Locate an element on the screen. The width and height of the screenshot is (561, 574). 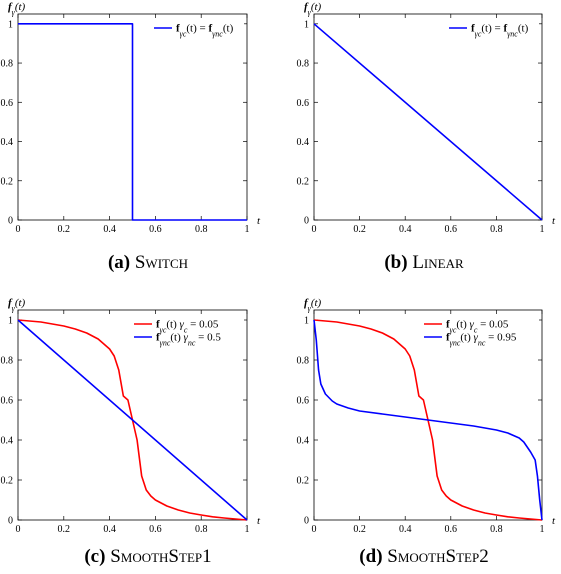
caption-d-name: SmoothStep2 is located at coordinates (438, 556).